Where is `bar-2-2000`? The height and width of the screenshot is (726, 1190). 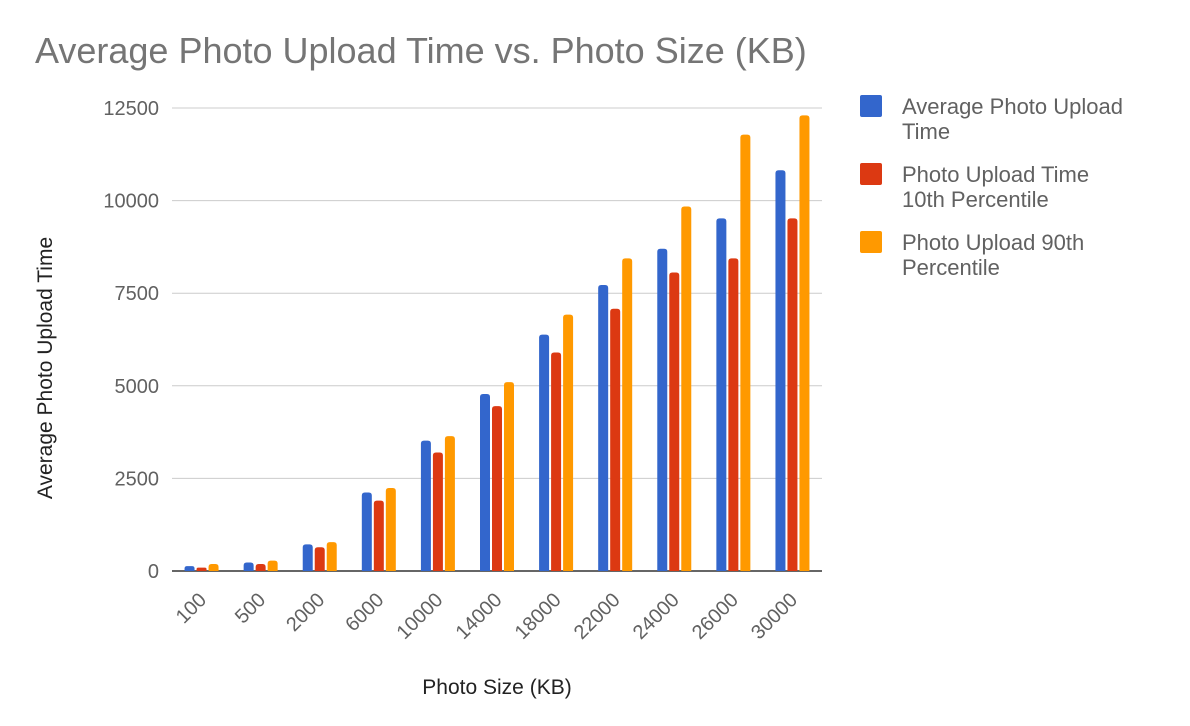 bar-2-2000 is located at coordinates (319, 559).